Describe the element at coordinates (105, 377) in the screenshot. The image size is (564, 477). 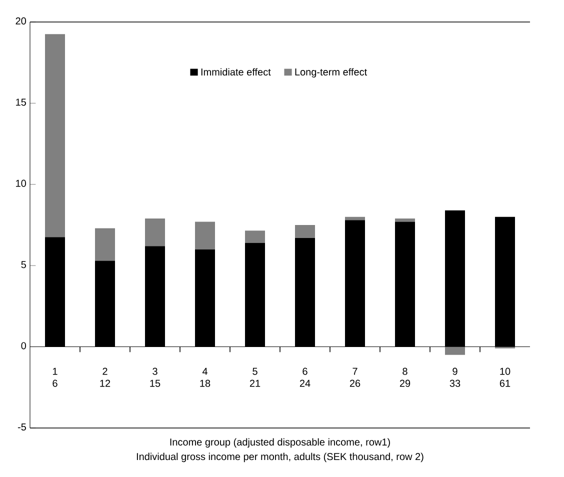
I see `x-tick-label: 2 12` at that location.